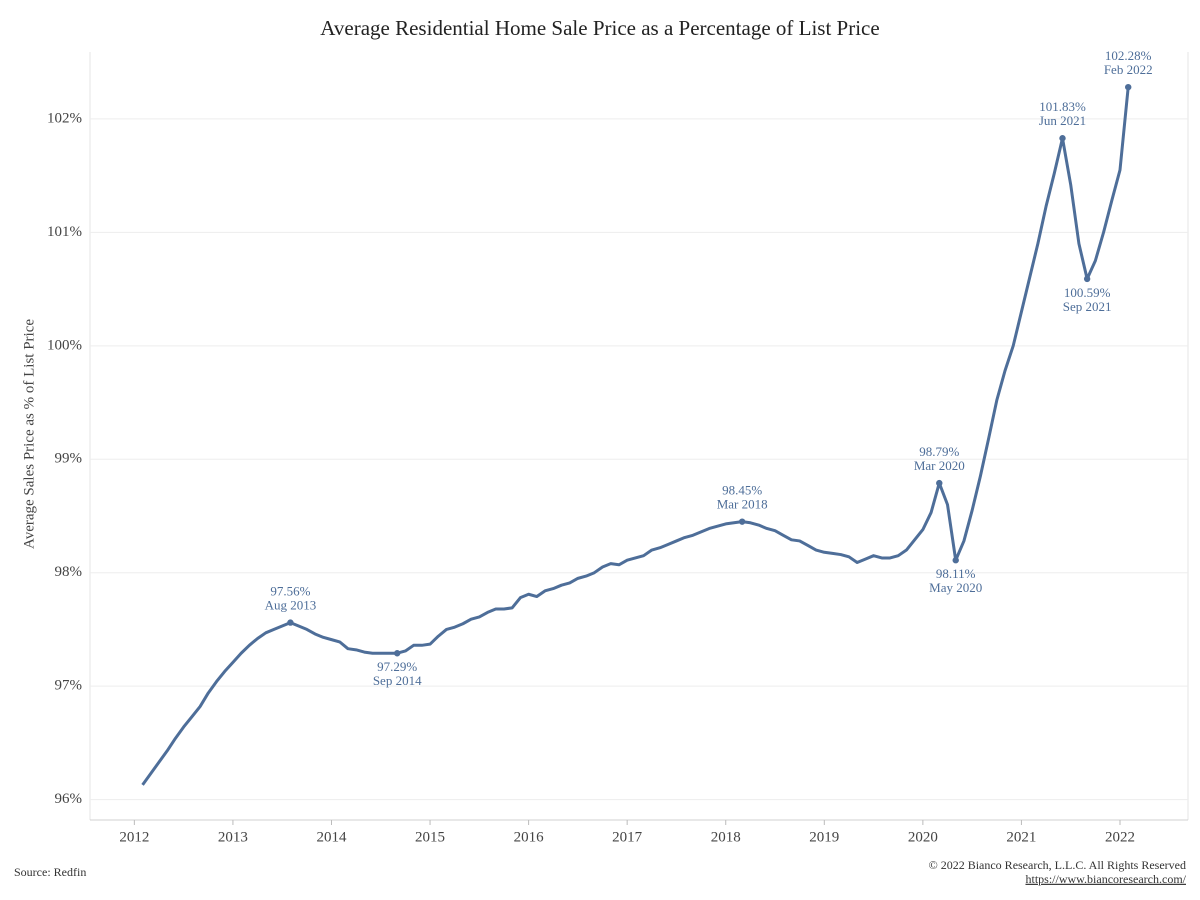  I want to click on annotation-value: 102.28%, so click(1128, 55).